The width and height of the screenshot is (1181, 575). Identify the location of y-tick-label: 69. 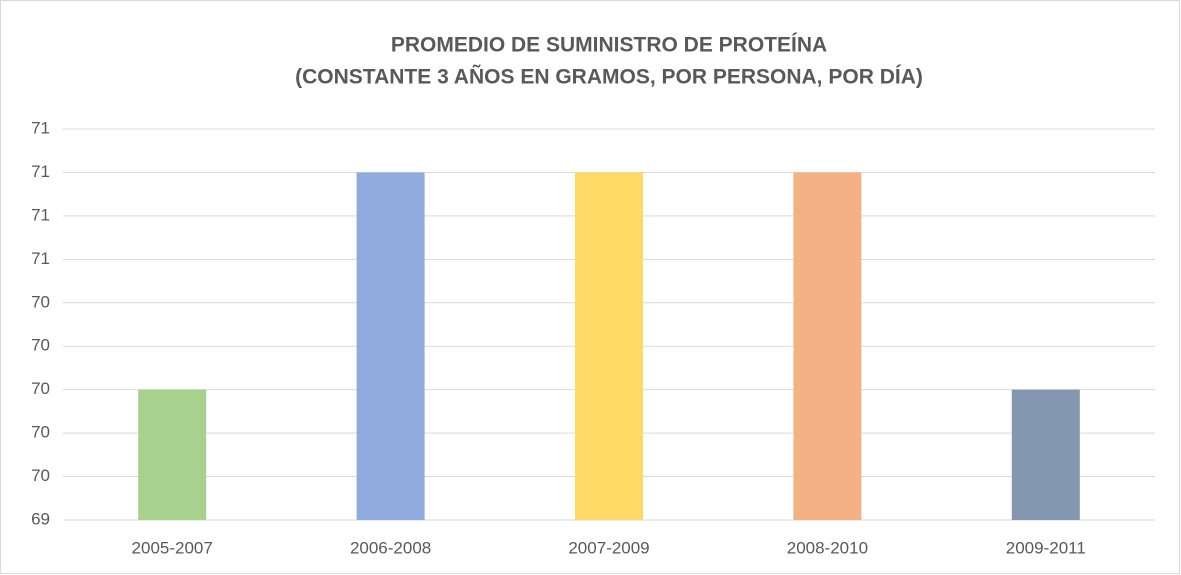
(40, 518).